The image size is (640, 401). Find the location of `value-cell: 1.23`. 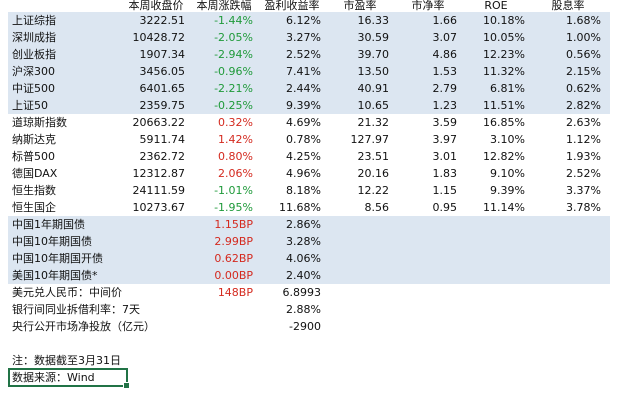

value-cell: 1.23 is located at coordinates (445, 105).